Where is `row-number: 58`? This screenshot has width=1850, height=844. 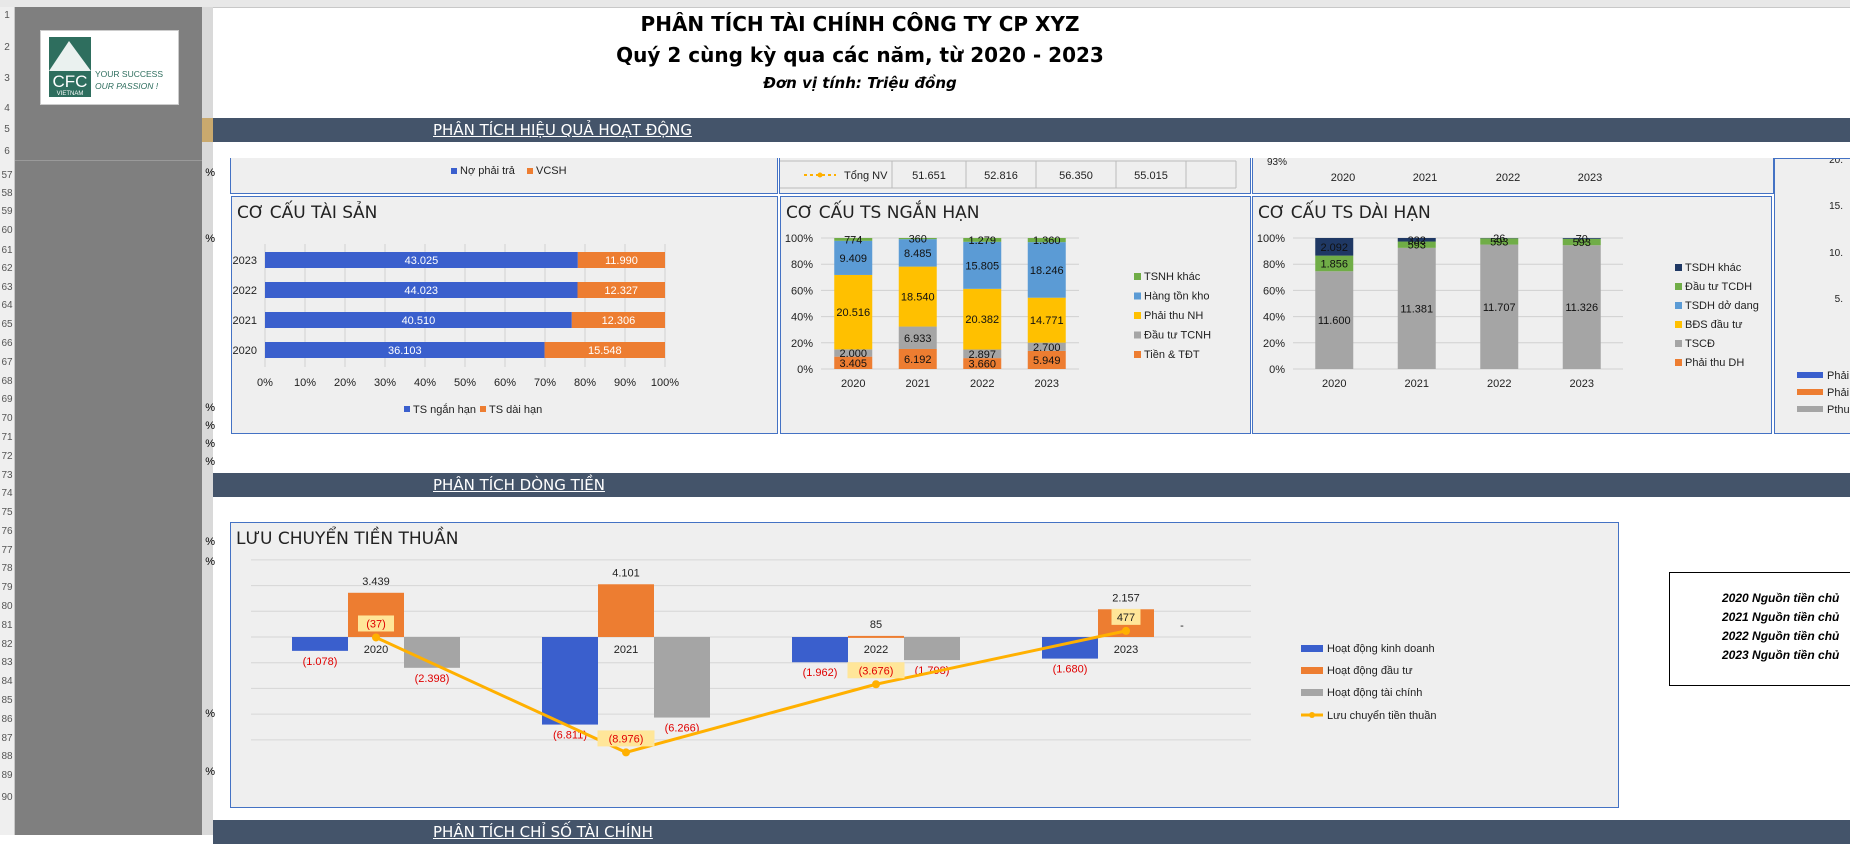
row-number: 58 is located at coordinates (7, 193).